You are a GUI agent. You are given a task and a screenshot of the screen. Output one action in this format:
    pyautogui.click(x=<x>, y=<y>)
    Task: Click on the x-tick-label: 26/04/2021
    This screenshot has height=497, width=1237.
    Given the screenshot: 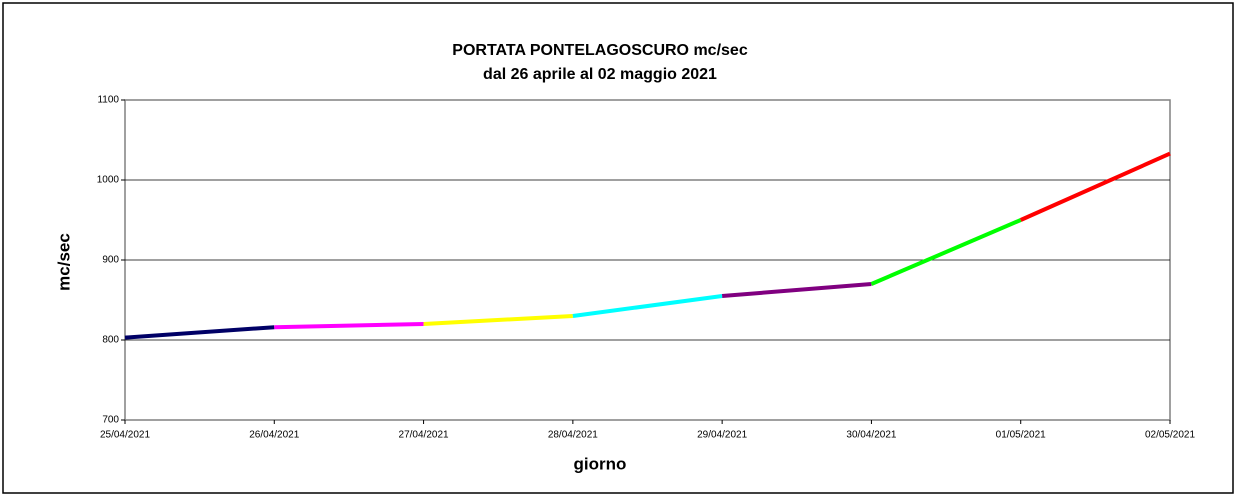 What is the action you would take?
    pyautogui.click(x=274, y=435)
    